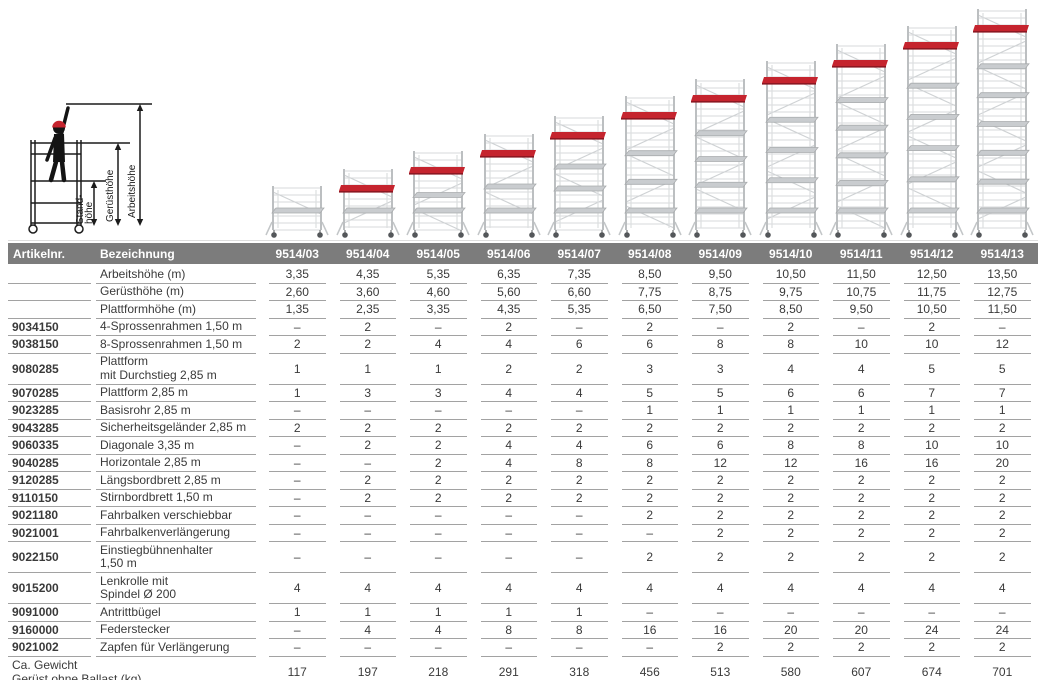  Describe the element at coordinates (861, 253) in the screenshot. I see `model-column-header: 9514/11` at that location.